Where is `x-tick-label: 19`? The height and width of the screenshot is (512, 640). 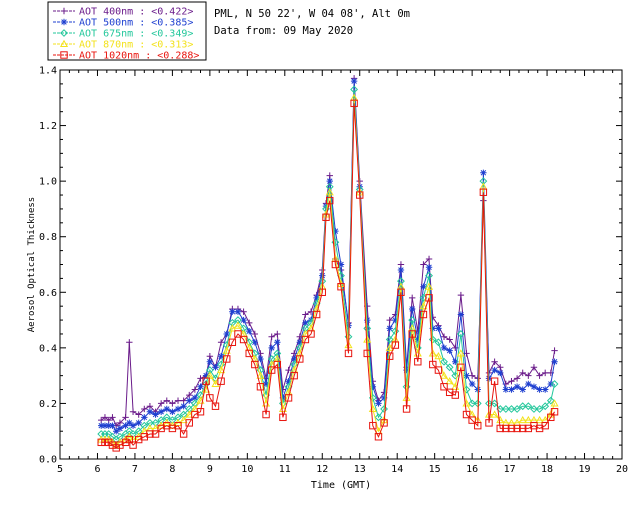 x-tick-label: 19 is located at coordinates (585, 469).